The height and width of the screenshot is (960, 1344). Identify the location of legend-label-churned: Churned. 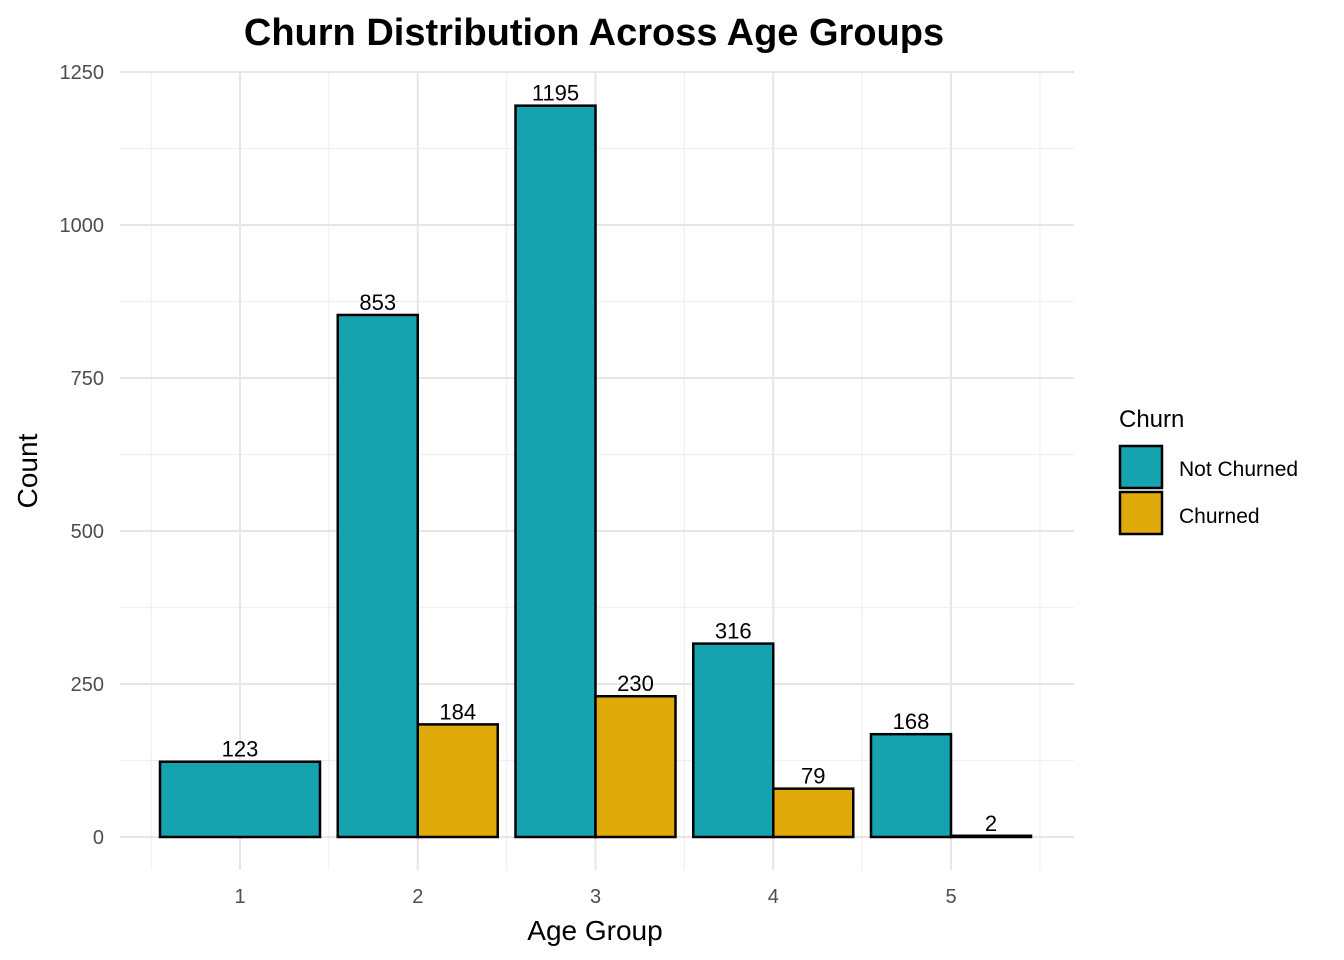
(1219, 516).